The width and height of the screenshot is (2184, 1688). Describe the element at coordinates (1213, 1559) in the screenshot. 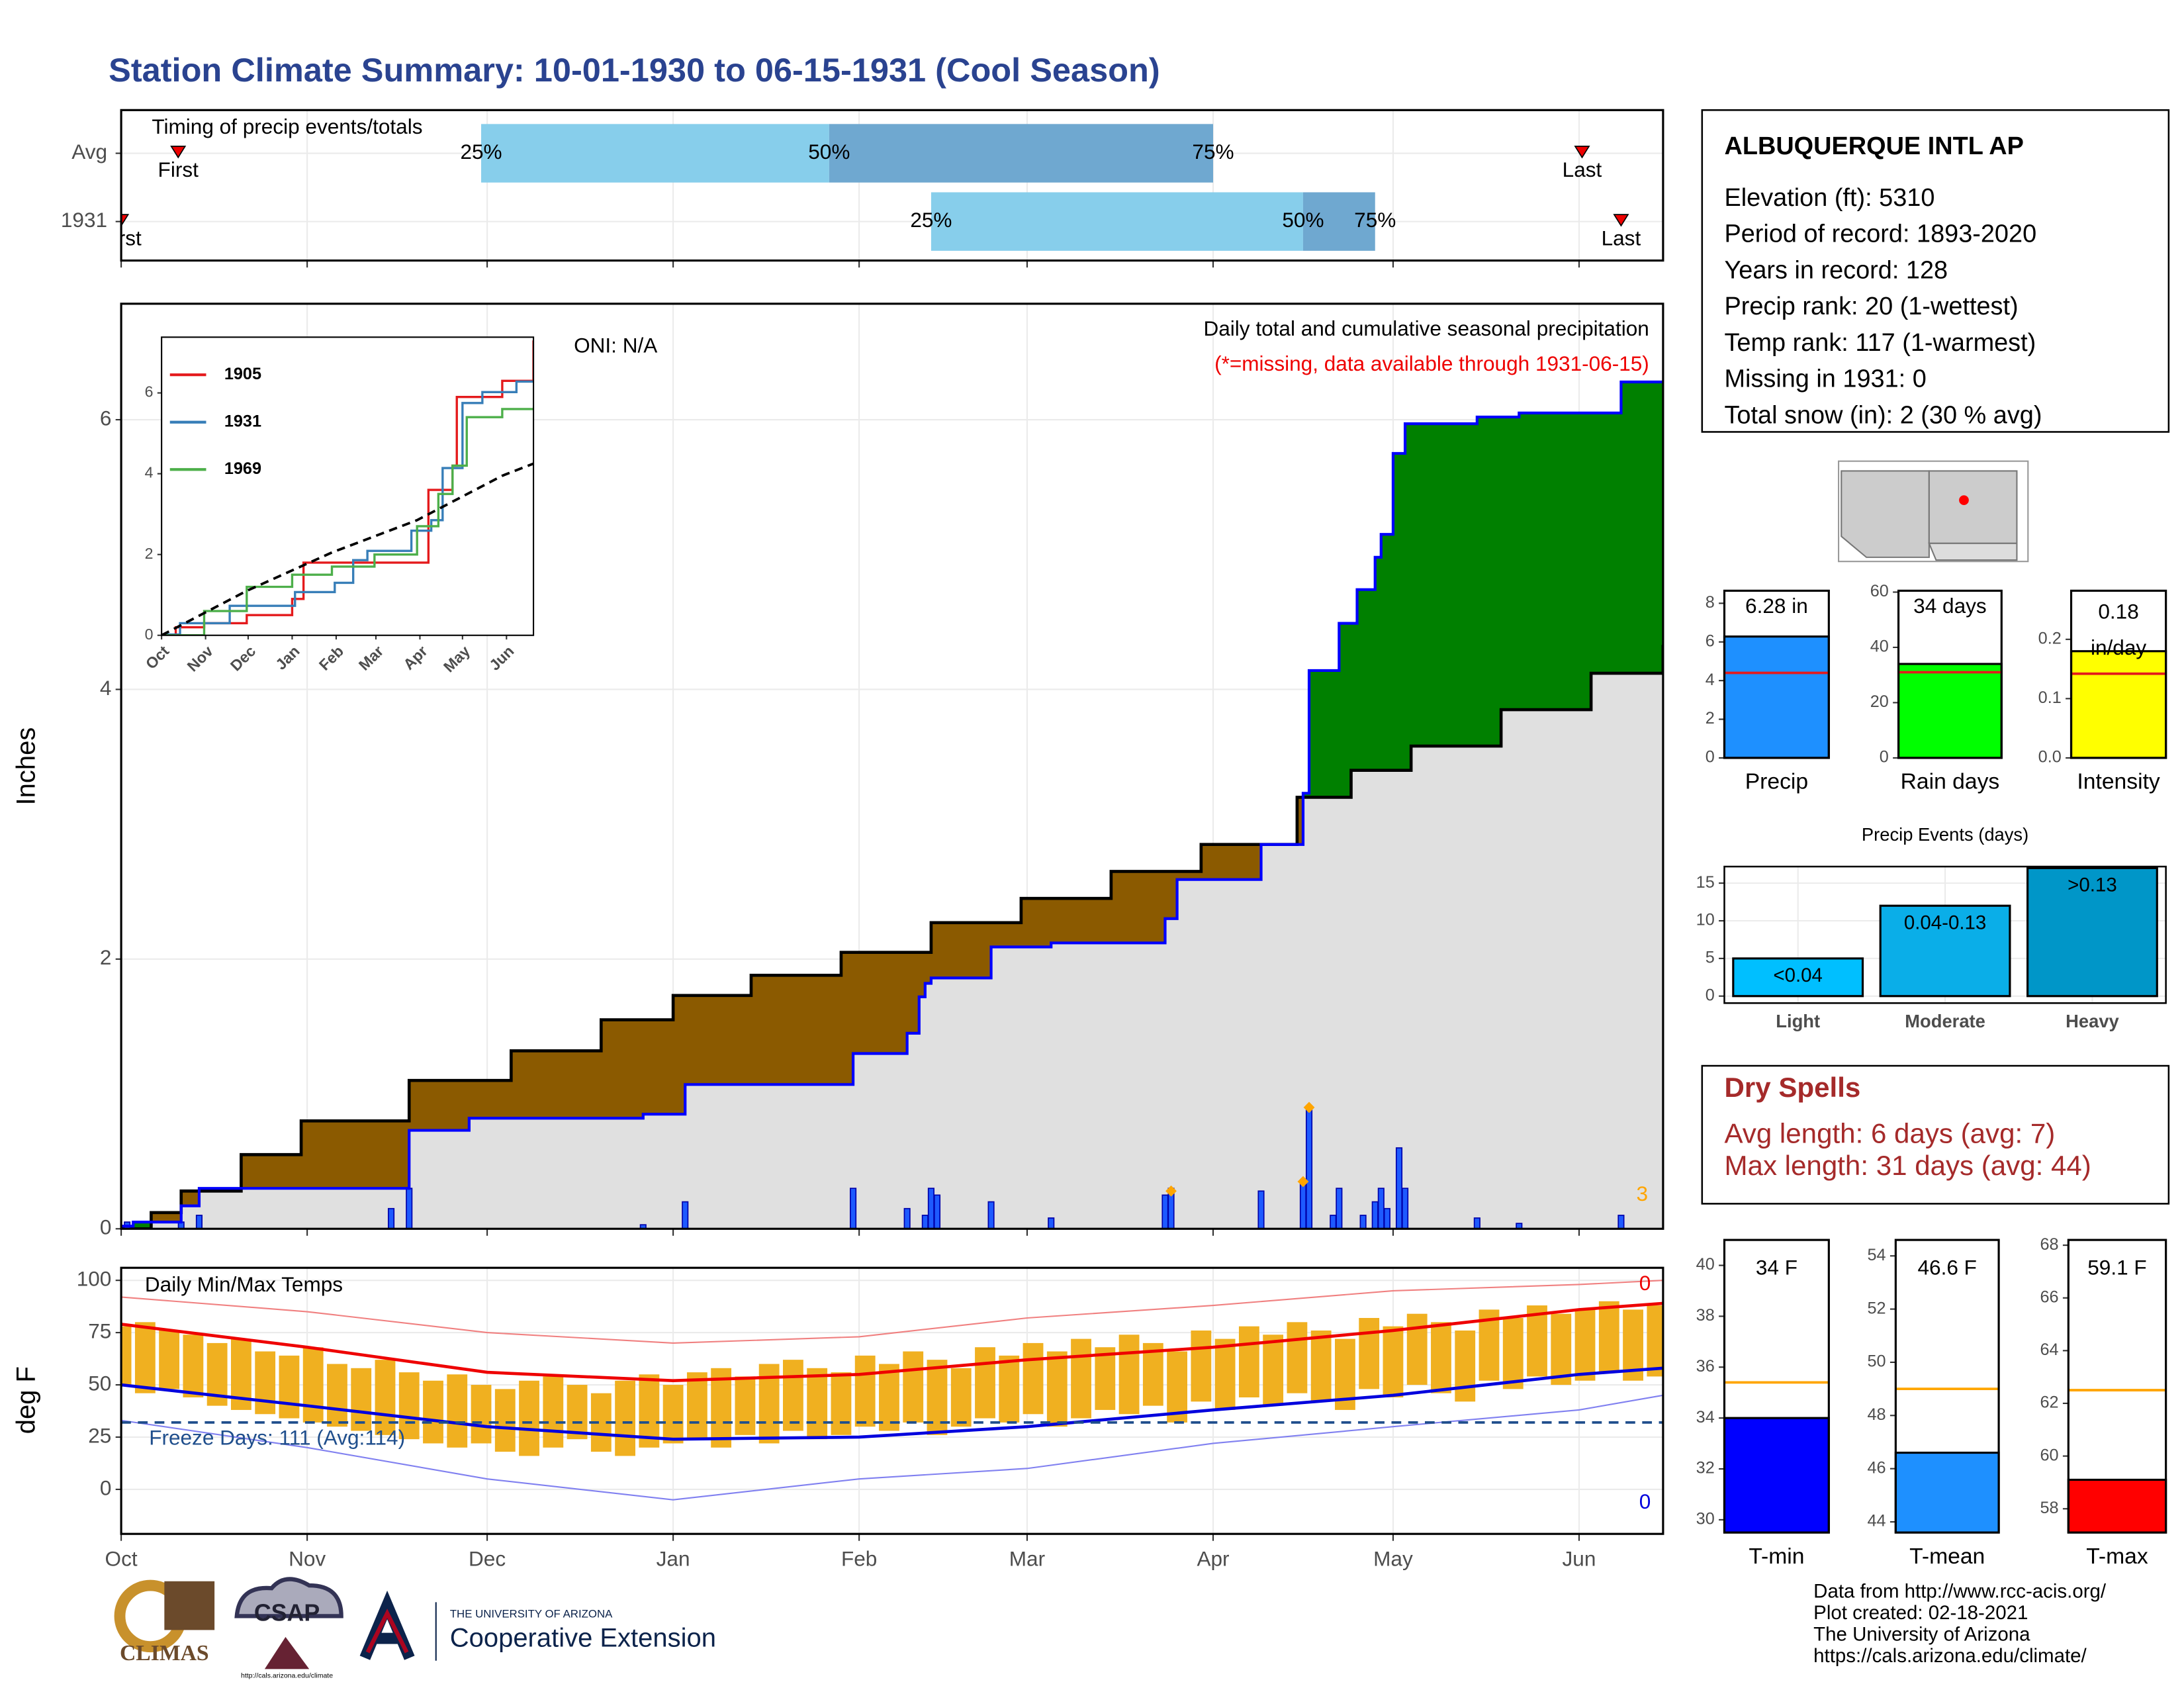

I see `x-tick-label: Apr` at that location.